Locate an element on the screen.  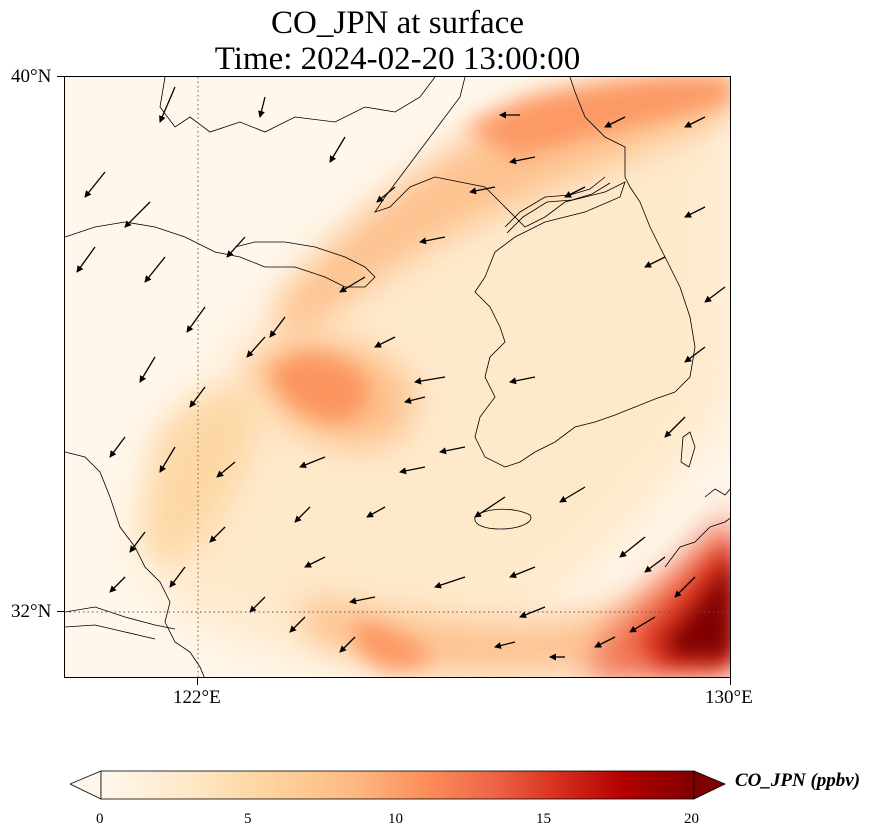
colorbar-tick-15: 15 is located at coordinates (543, 819).